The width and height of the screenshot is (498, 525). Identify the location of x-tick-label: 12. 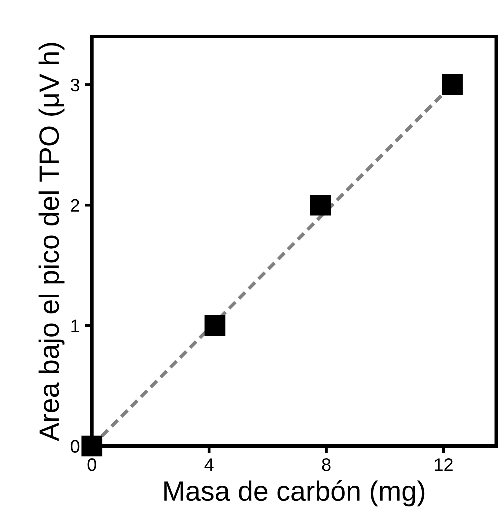
(444, 465).